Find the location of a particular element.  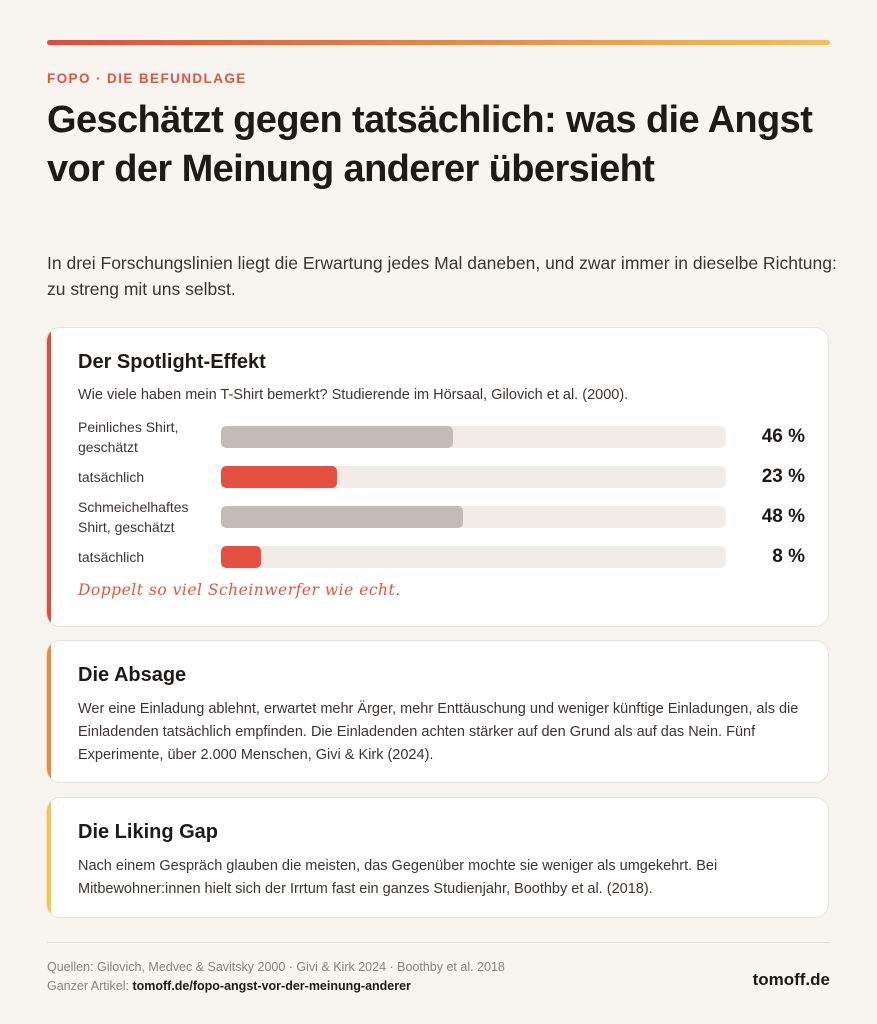

handwritten-note: Doppelt so viel Scheinwerfer wie echt. is located at coordinates (239, 590).